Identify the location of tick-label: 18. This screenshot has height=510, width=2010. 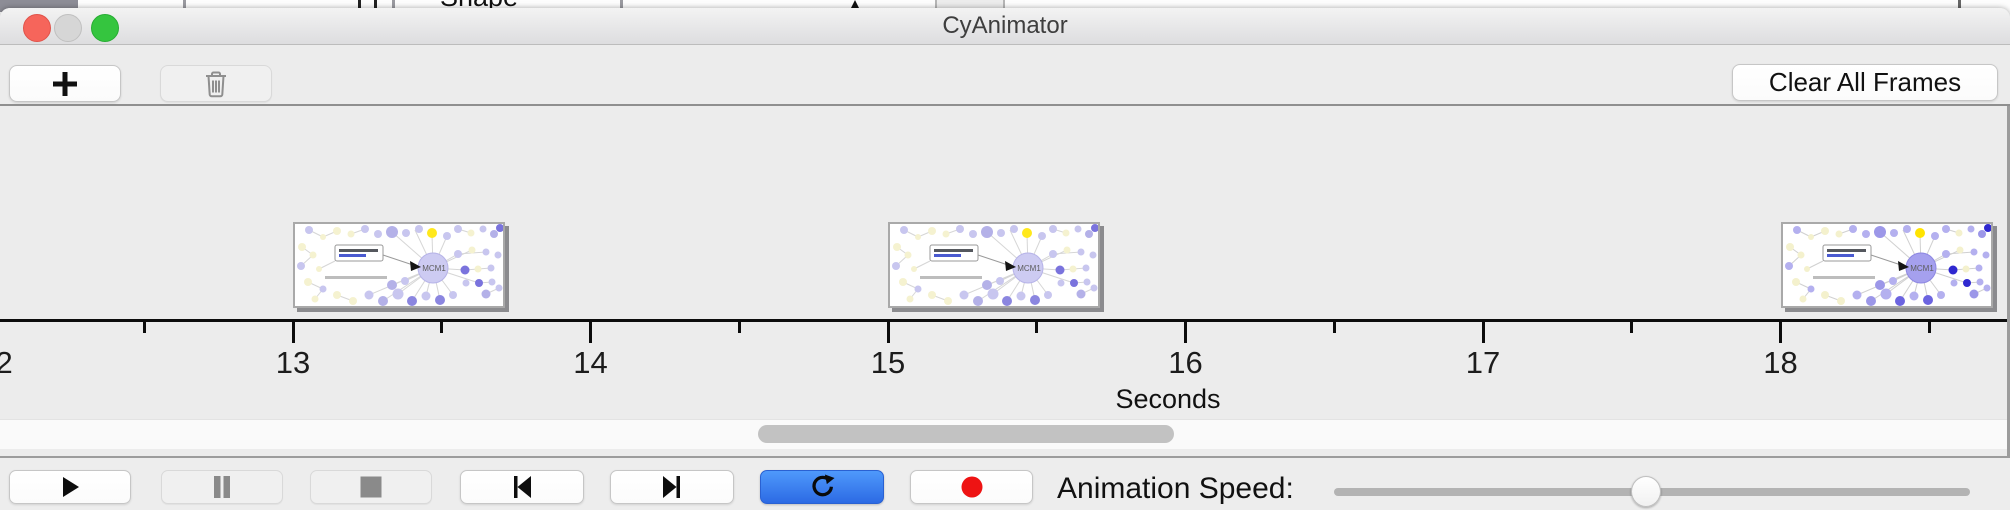
(1780, 362).